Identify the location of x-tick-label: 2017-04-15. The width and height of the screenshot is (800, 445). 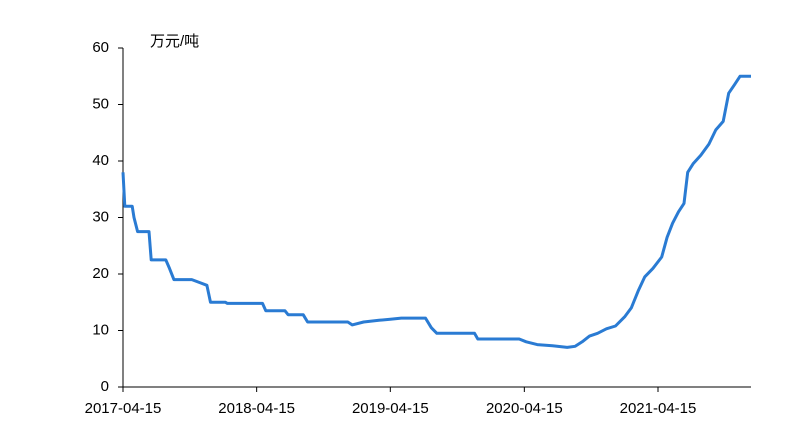
(123, 408).